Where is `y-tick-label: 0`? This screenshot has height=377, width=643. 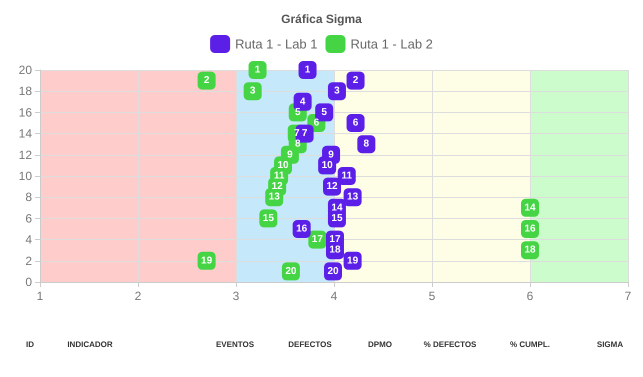 y-tick-label: 0 is located at coordinates (28, 282).